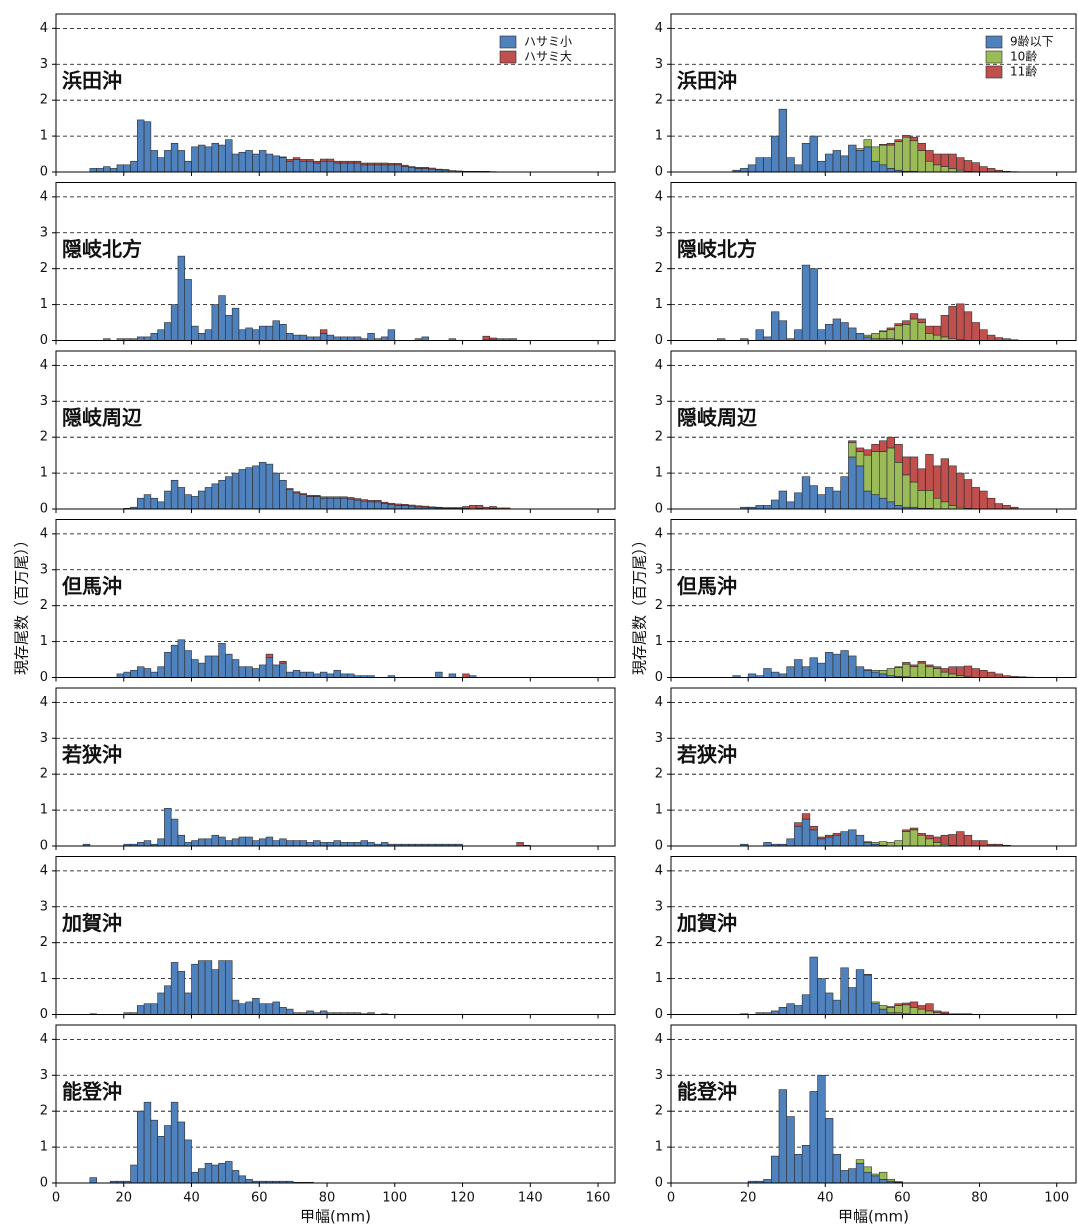 Image resolution: width=1078 pixels, height=1232 pixels. I want to click on x-tick-label: 140, so click(530, 1198).